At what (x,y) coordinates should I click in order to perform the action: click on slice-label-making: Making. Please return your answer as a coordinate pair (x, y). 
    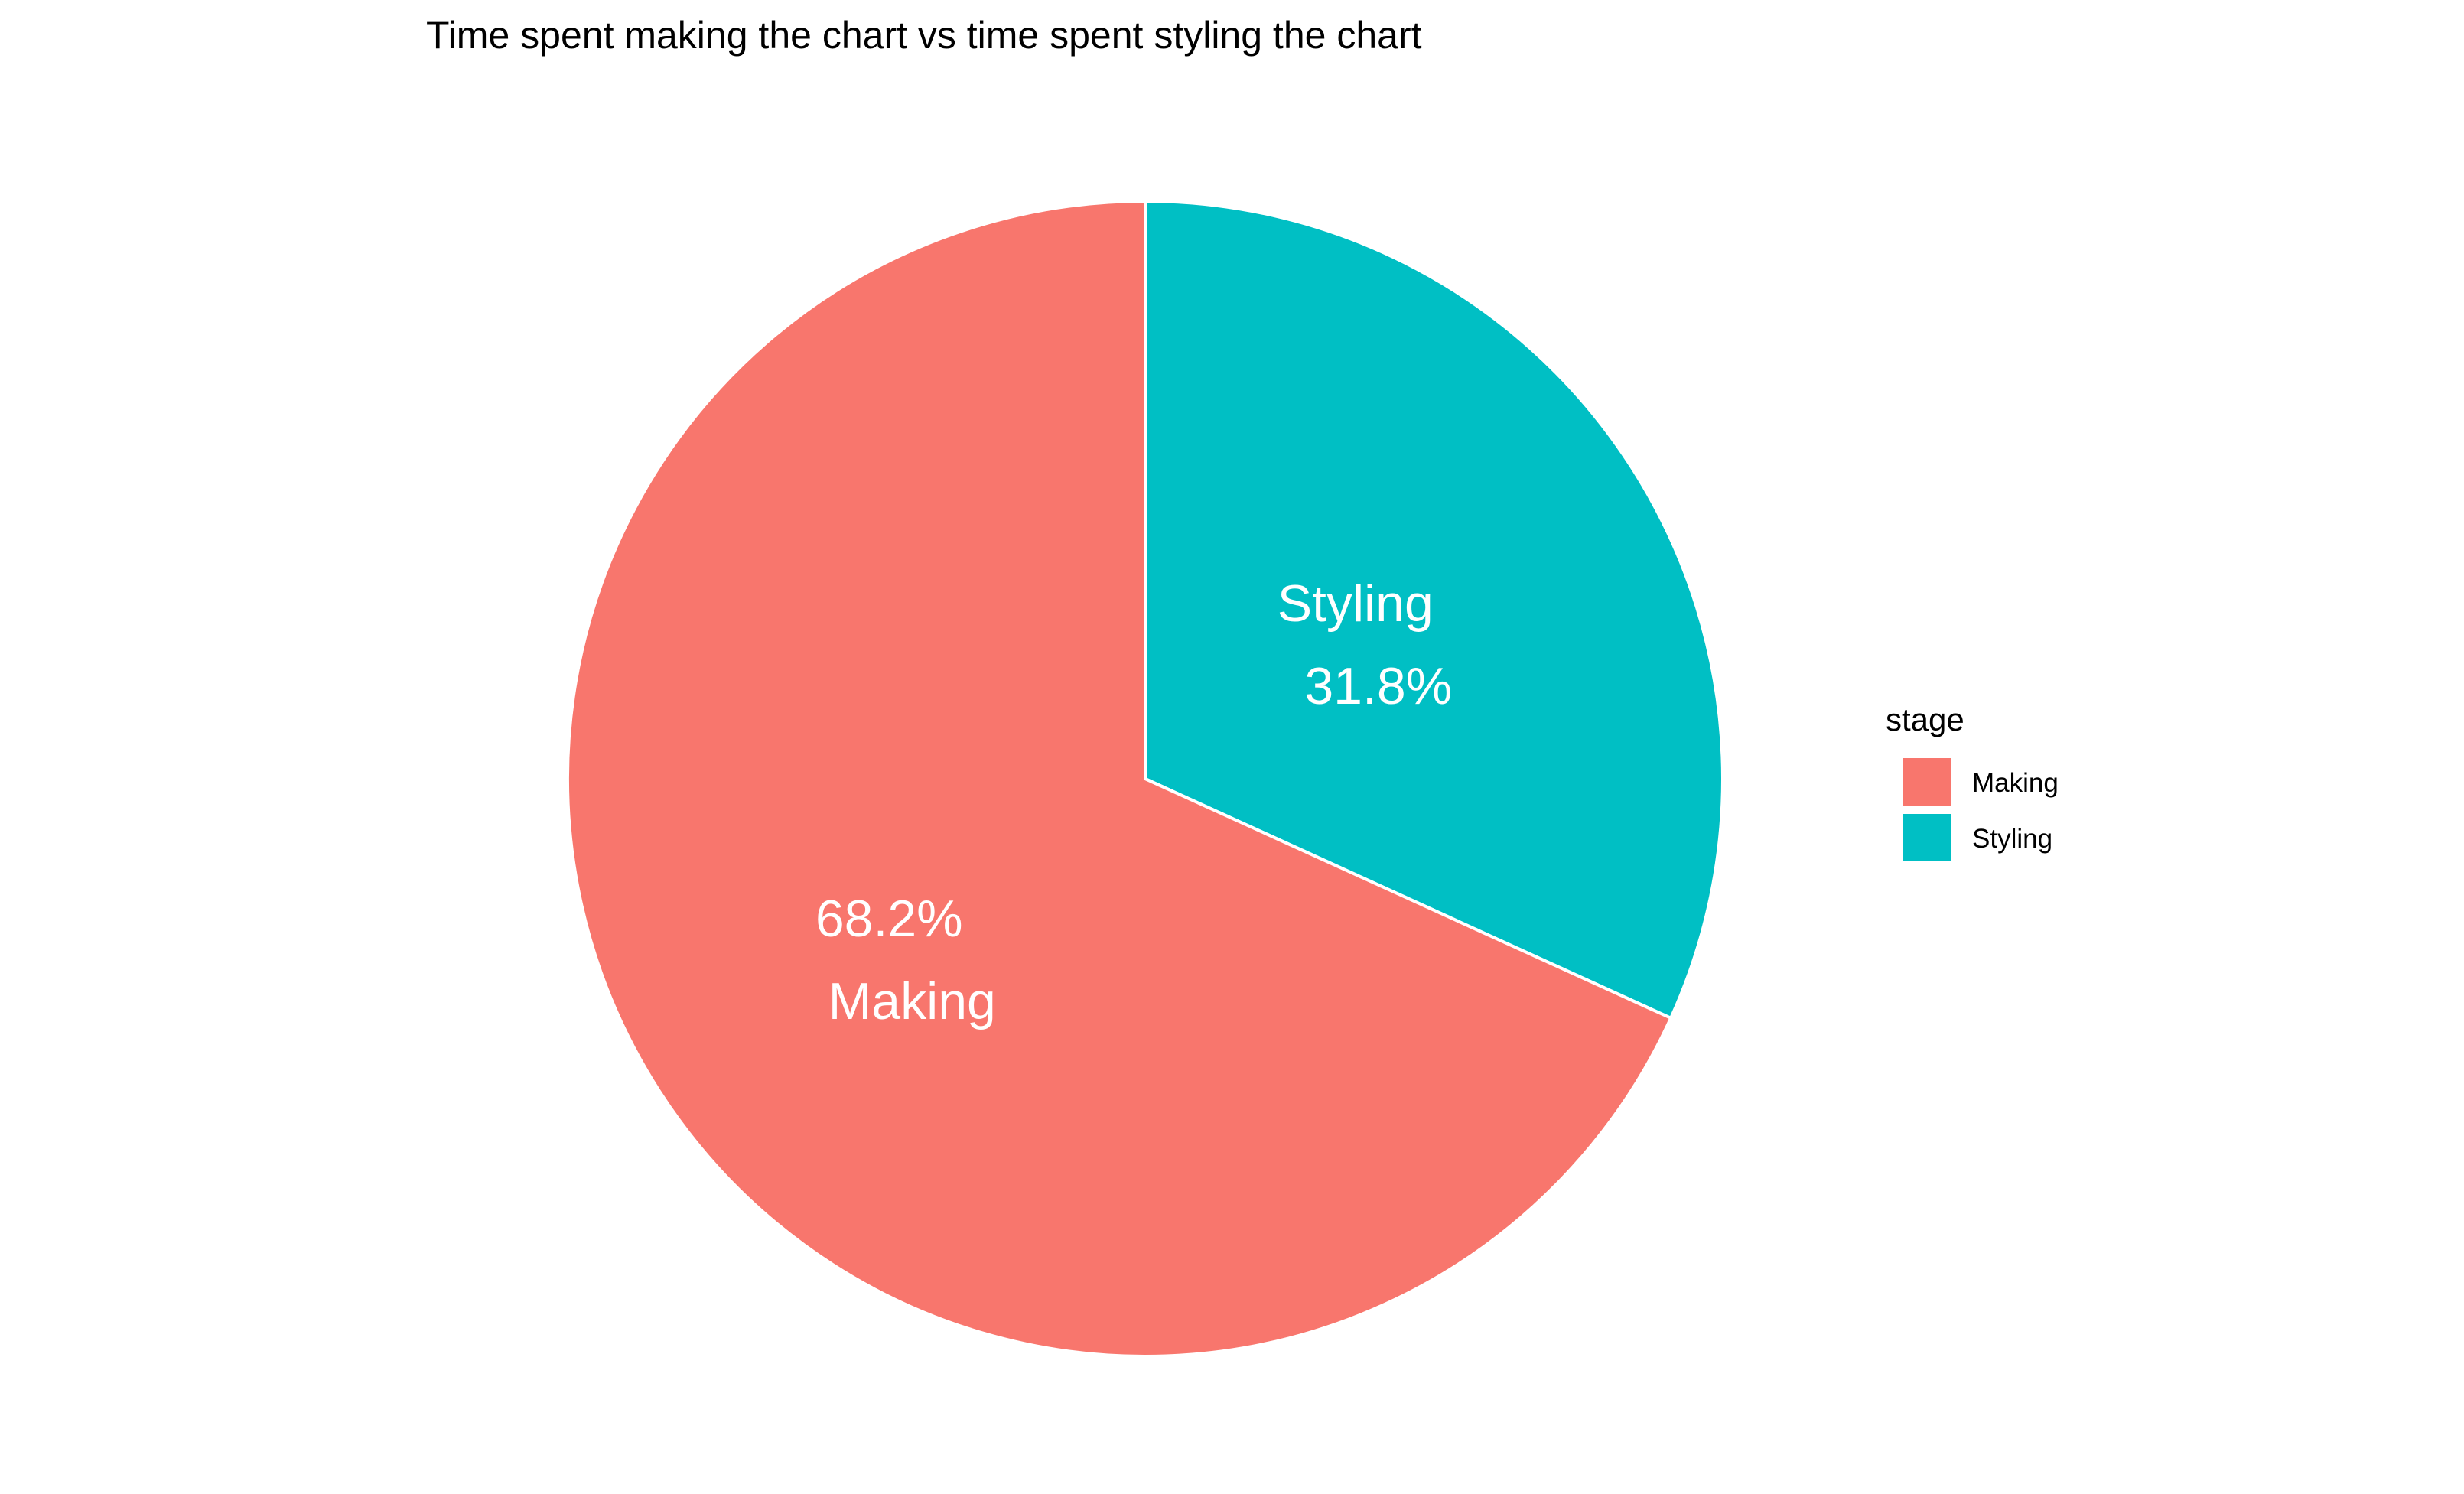
    Looking at the image, I should click on (912, 1001).